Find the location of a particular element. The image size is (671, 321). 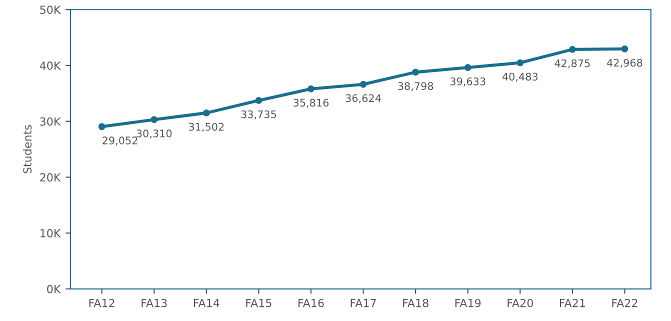

x-tick-label: FA14 is located at coordinates (207, 303).